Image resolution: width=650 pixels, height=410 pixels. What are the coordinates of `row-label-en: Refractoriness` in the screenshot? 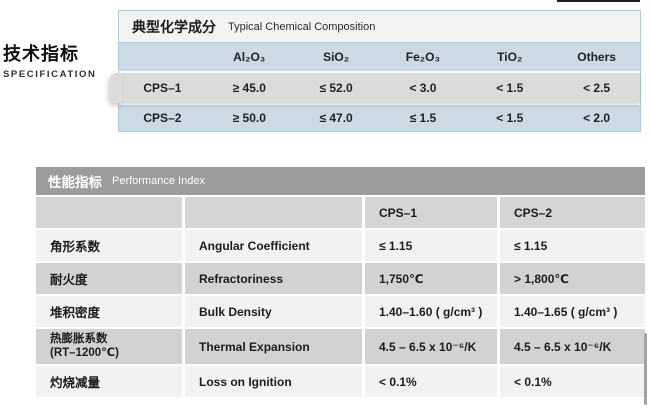 It's located at (241, 278).